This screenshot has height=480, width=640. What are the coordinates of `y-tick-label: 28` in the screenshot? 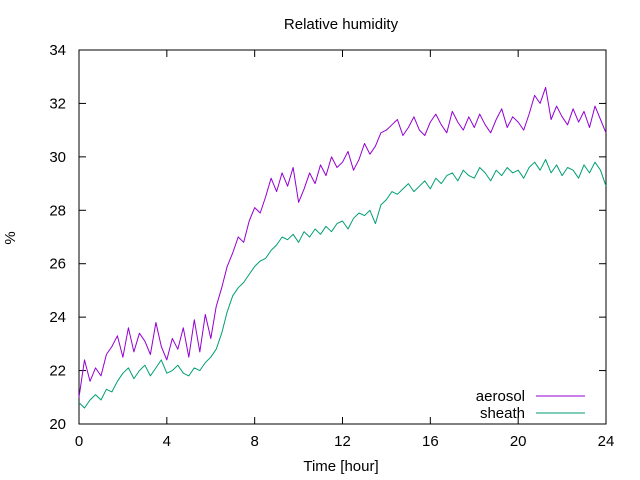 It's located at (57, 210).